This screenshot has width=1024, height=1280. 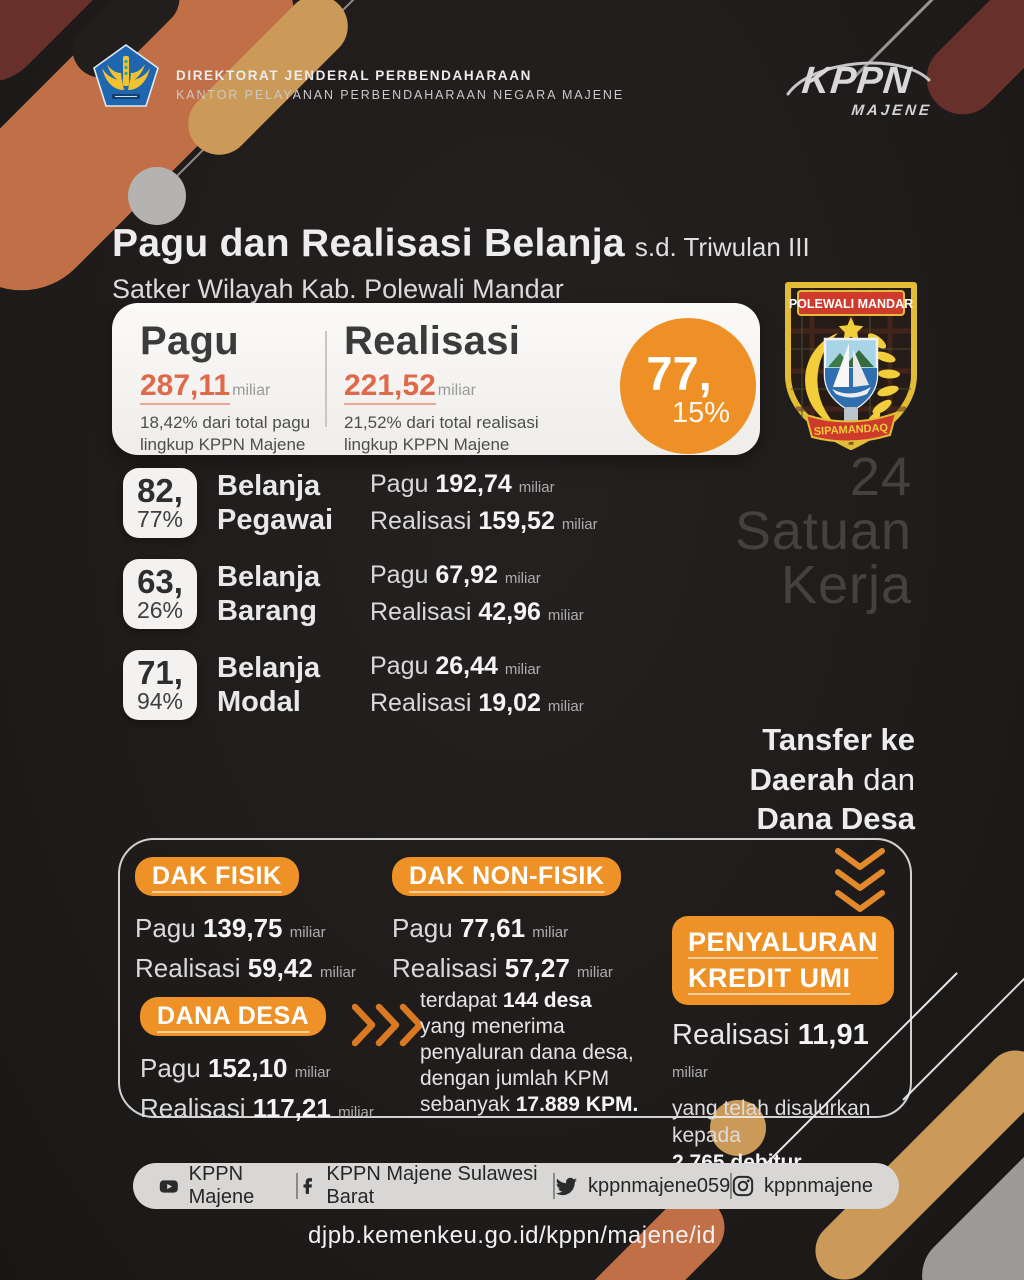 What do you see at coordinates (160, 594) in the screenshot?
I see `pct-box: 63, 26%` at bounding box center [160, 594].